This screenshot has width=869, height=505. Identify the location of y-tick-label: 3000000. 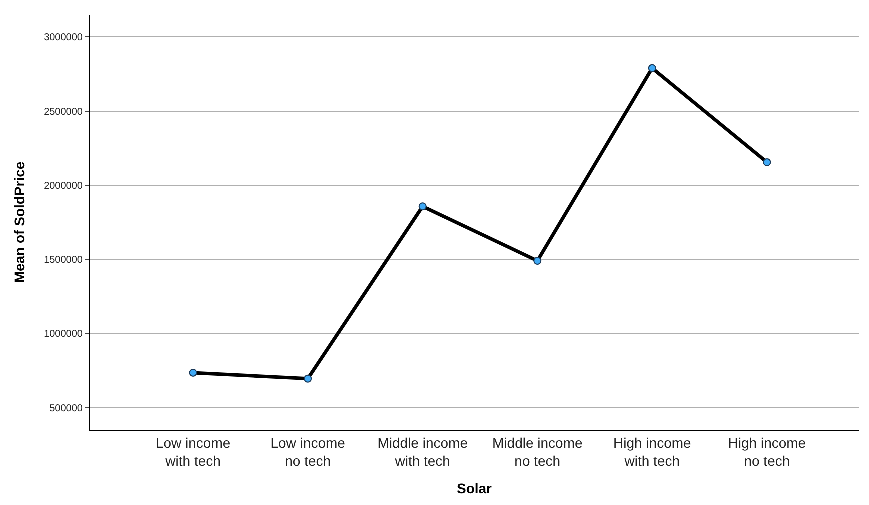
(64, 38).